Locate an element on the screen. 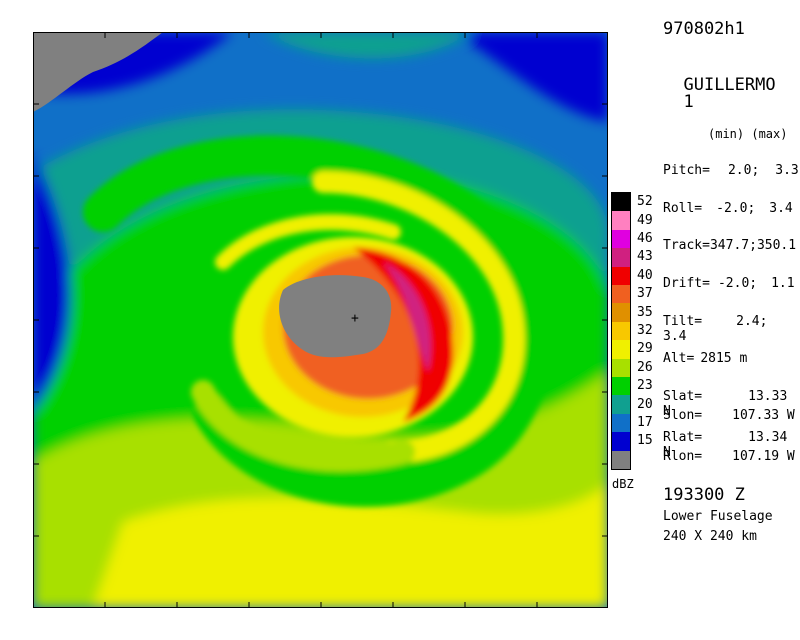 The width and height of the screenshot is (800, 640). colorbar-tick-label: 17 is located at coordinates (645, 422).